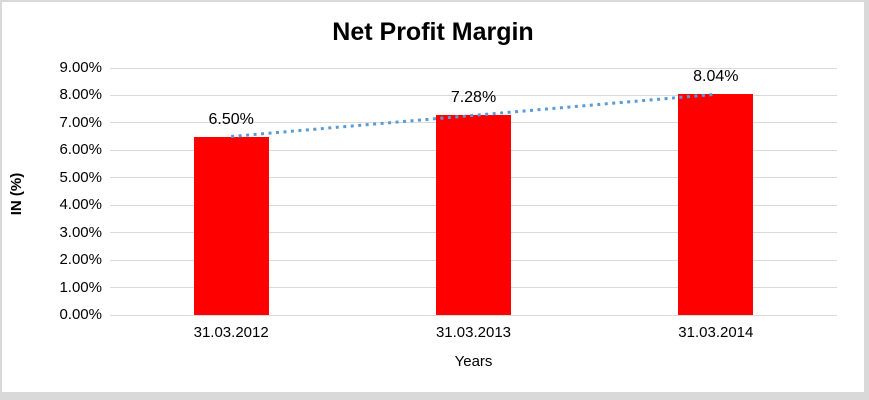 Image resolution: width=869 pixels, height=400 pixels. What do you see at coordinates (433, 32) in the screenshot?
I see `chart-title: Net Profit Margin` at bounding box center [433, 32].